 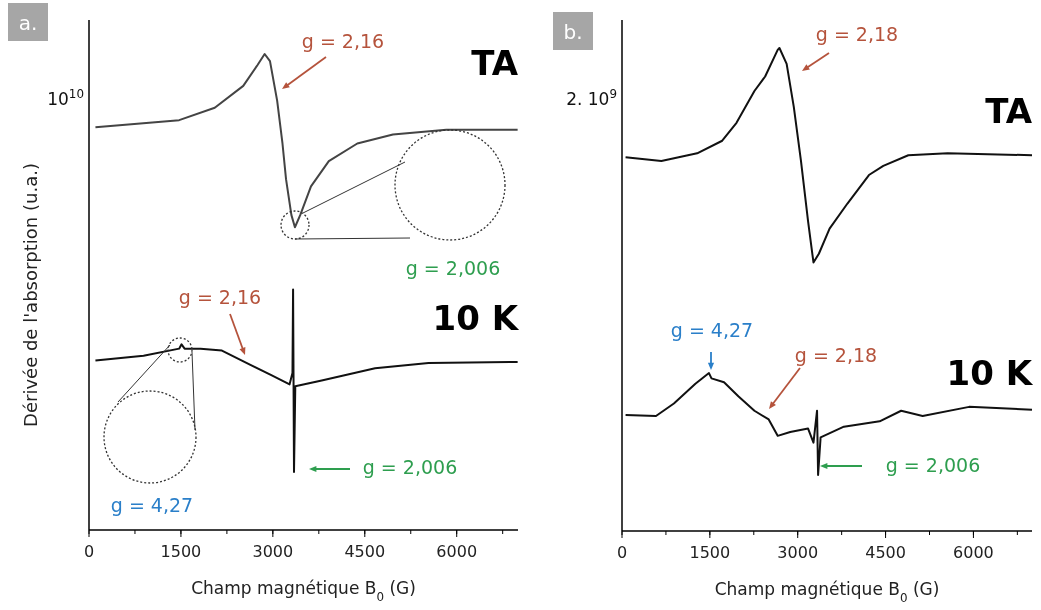 What do you see at coordinates (573, 32) in the screenshot?
I see `chart-title: b.` at bounding box center [573, 32].